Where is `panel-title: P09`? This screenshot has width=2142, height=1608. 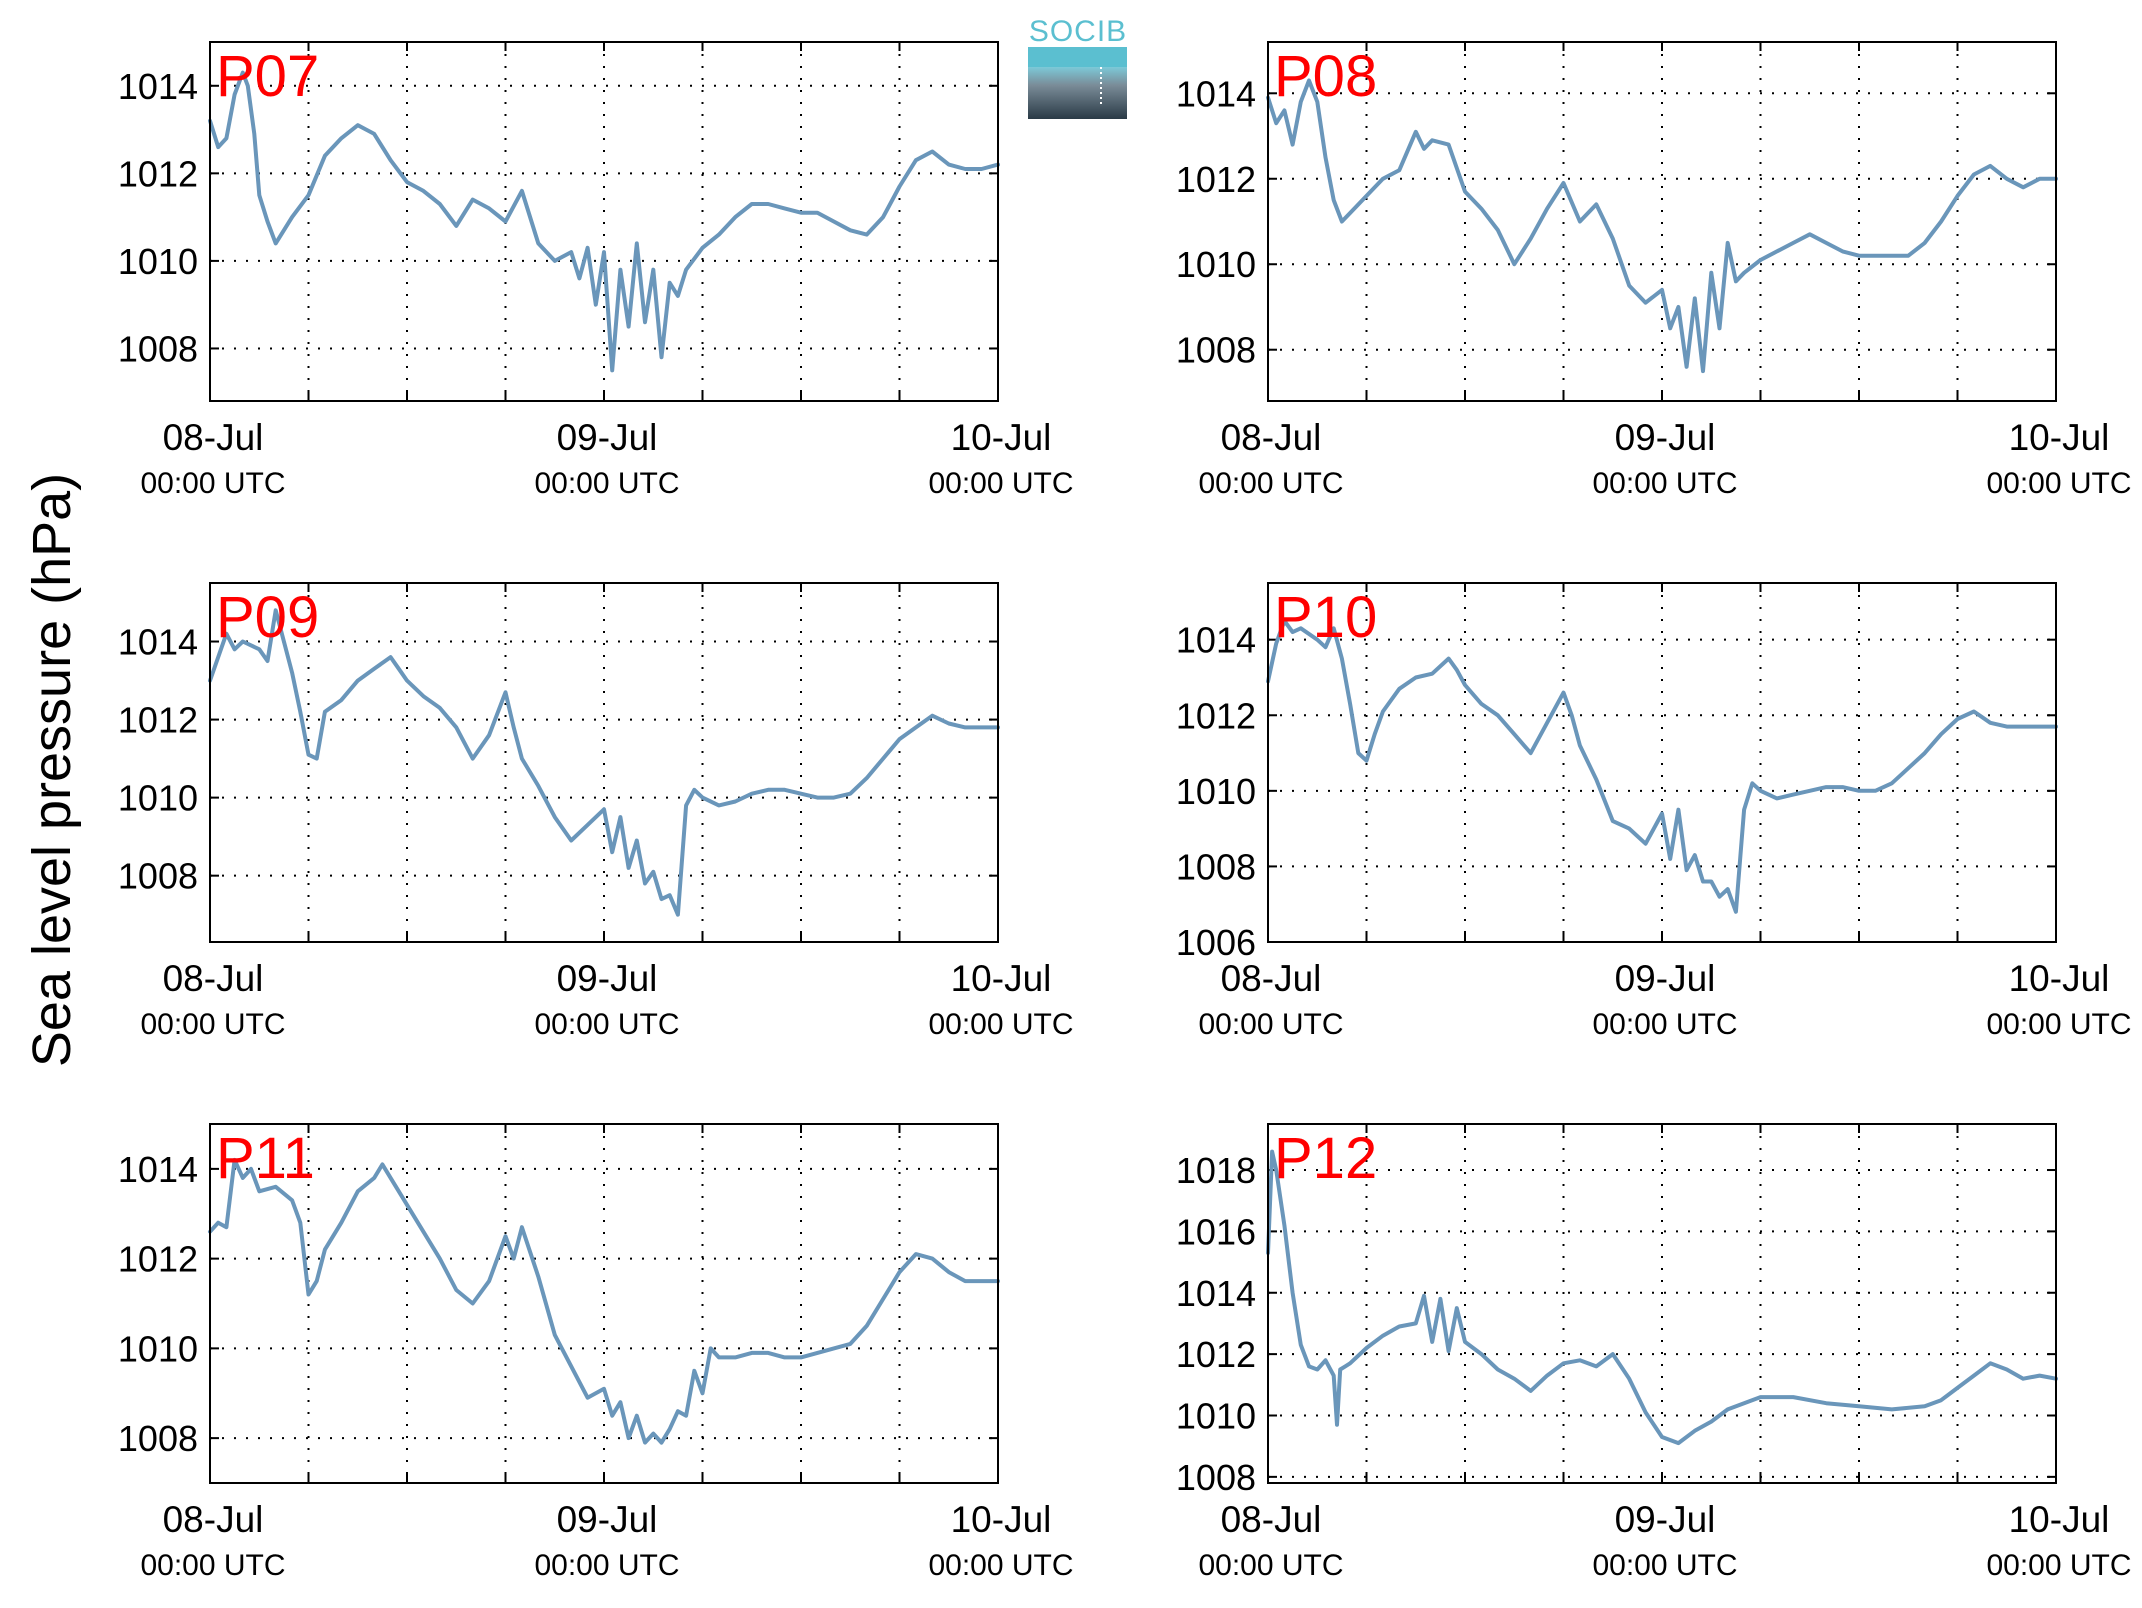
panel-title: P09 is located at coordinates (267, 617).